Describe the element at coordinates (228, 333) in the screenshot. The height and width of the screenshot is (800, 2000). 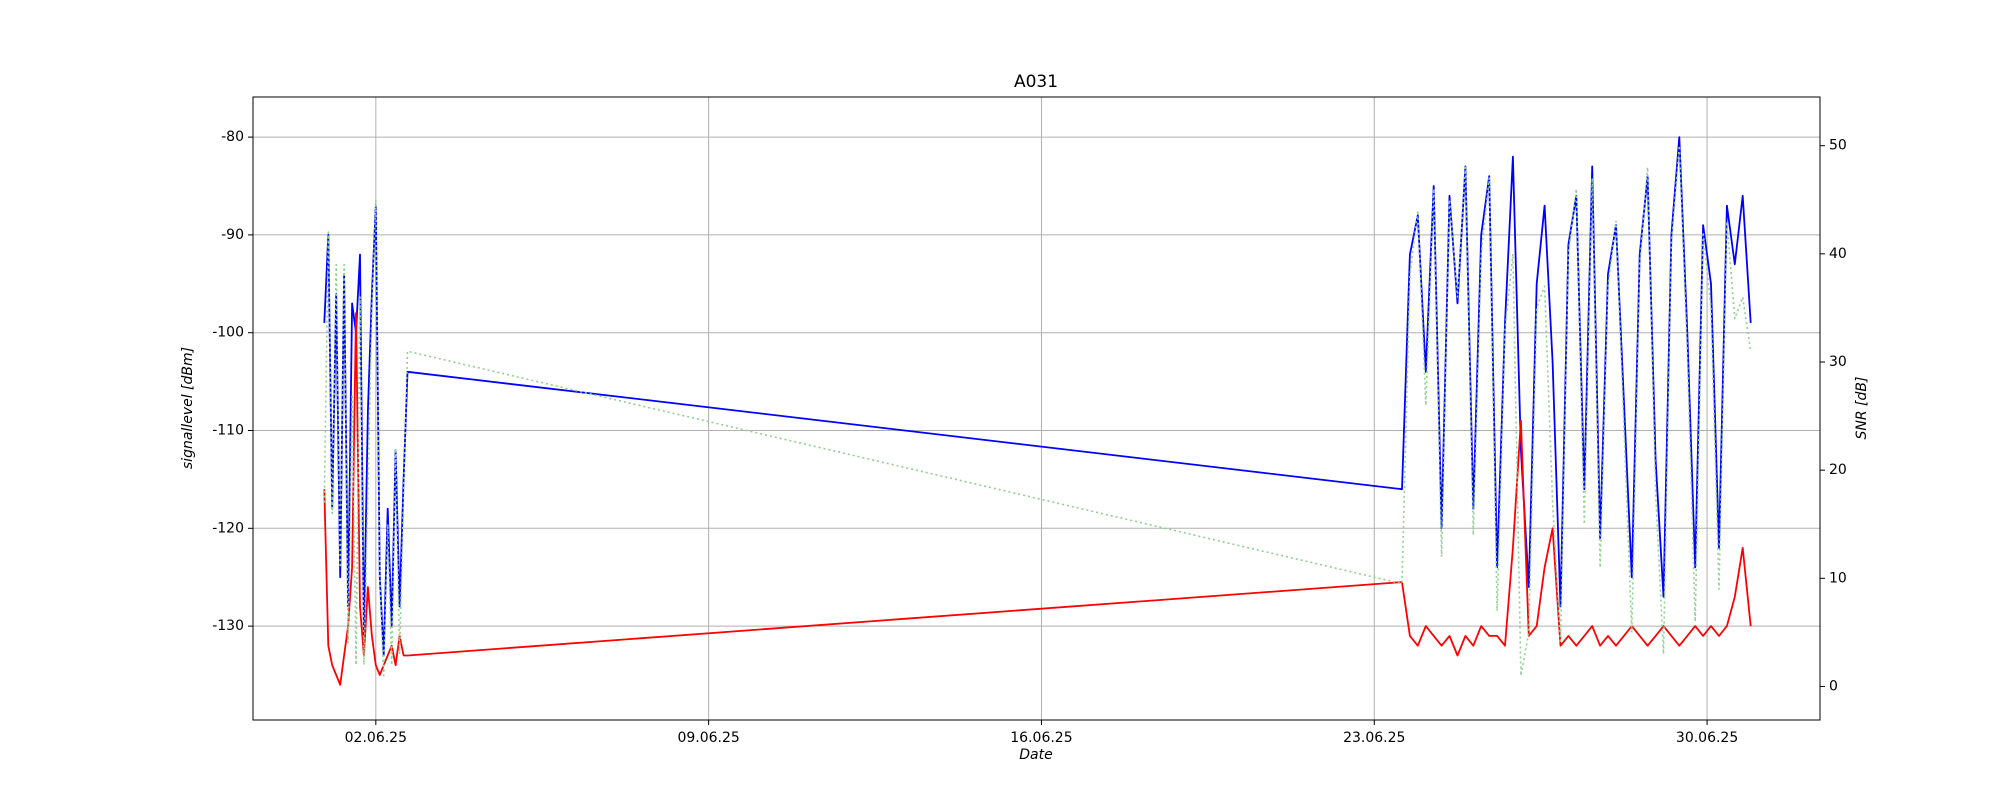
I see `y-tick-label: -100` at that location.